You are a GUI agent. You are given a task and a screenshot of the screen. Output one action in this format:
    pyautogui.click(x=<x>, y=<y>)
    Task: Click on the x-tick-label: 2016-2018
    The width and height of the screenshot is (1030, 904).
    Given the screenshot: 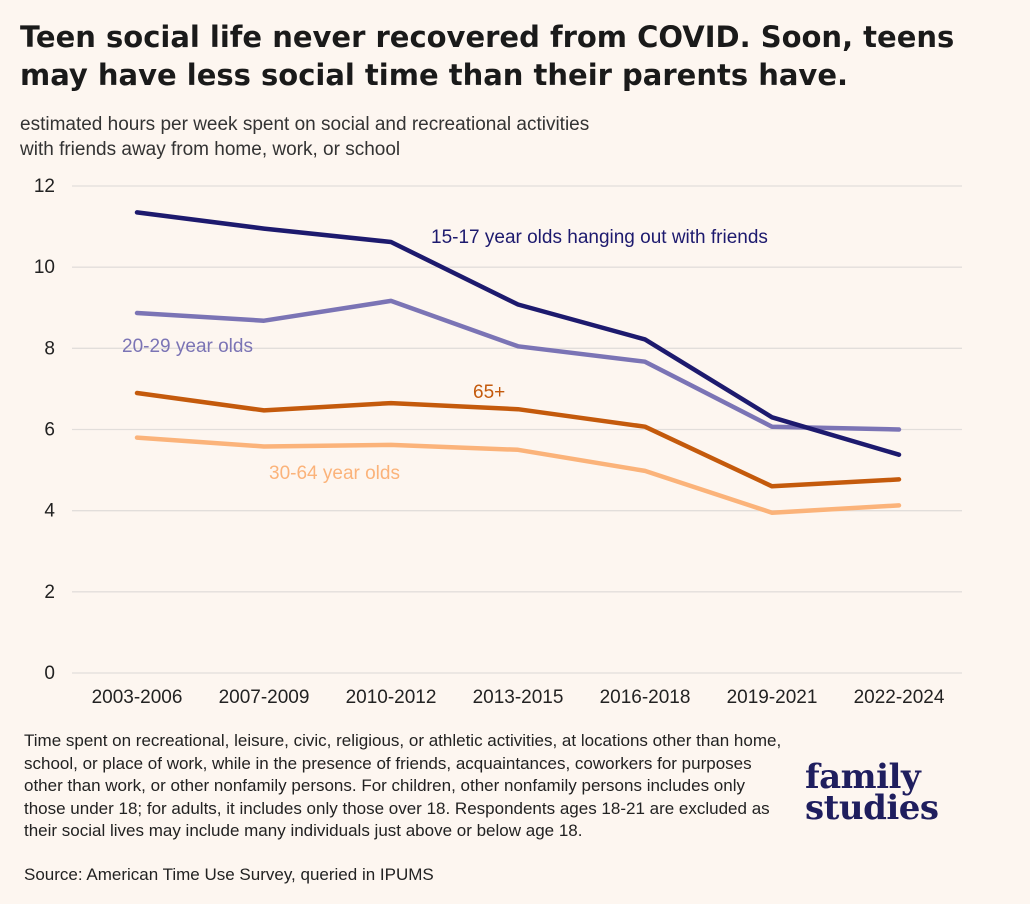 What is the action you would take?
    pyautogui.click(x=645, y=697)
    